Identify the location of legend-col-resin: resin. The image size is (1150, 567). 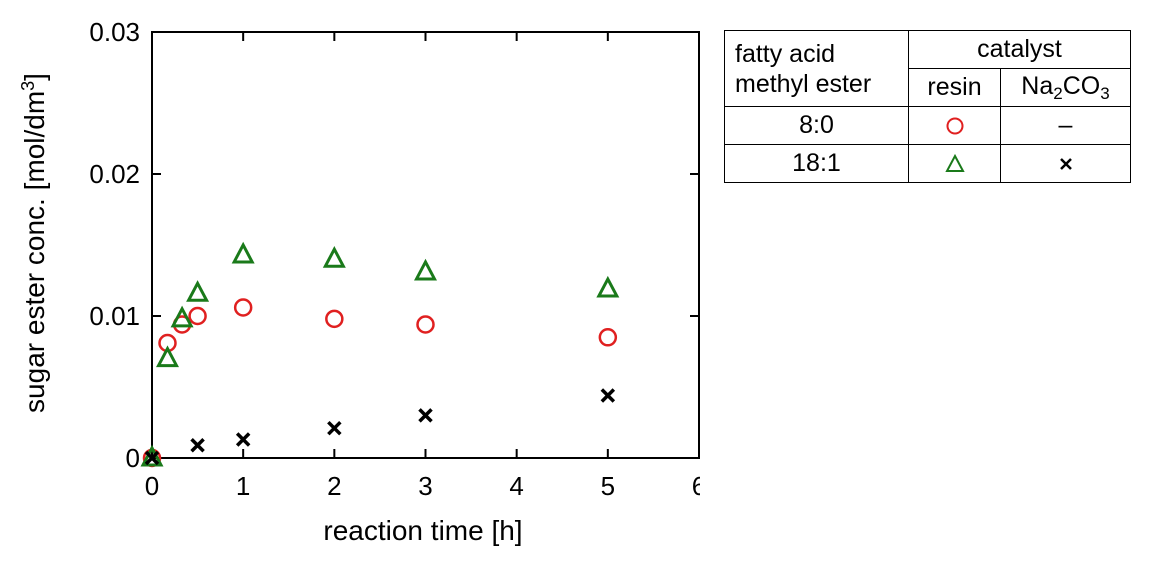
(954, 87).